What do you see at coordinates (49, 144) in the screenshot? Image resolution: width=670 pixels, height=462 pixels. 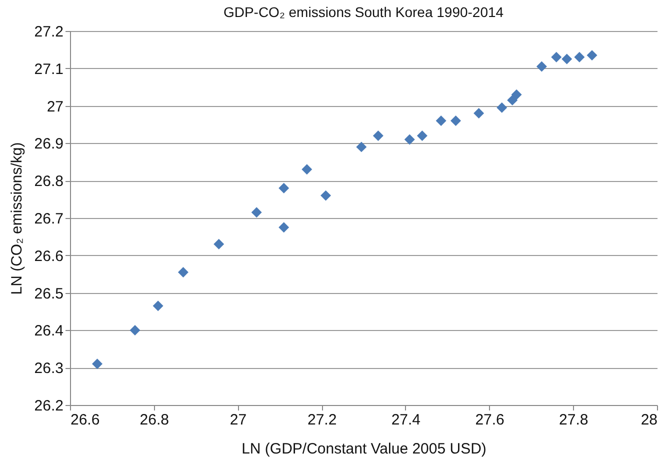 I see `y-tick-label: 26.9` at bounding box center [49, 144].